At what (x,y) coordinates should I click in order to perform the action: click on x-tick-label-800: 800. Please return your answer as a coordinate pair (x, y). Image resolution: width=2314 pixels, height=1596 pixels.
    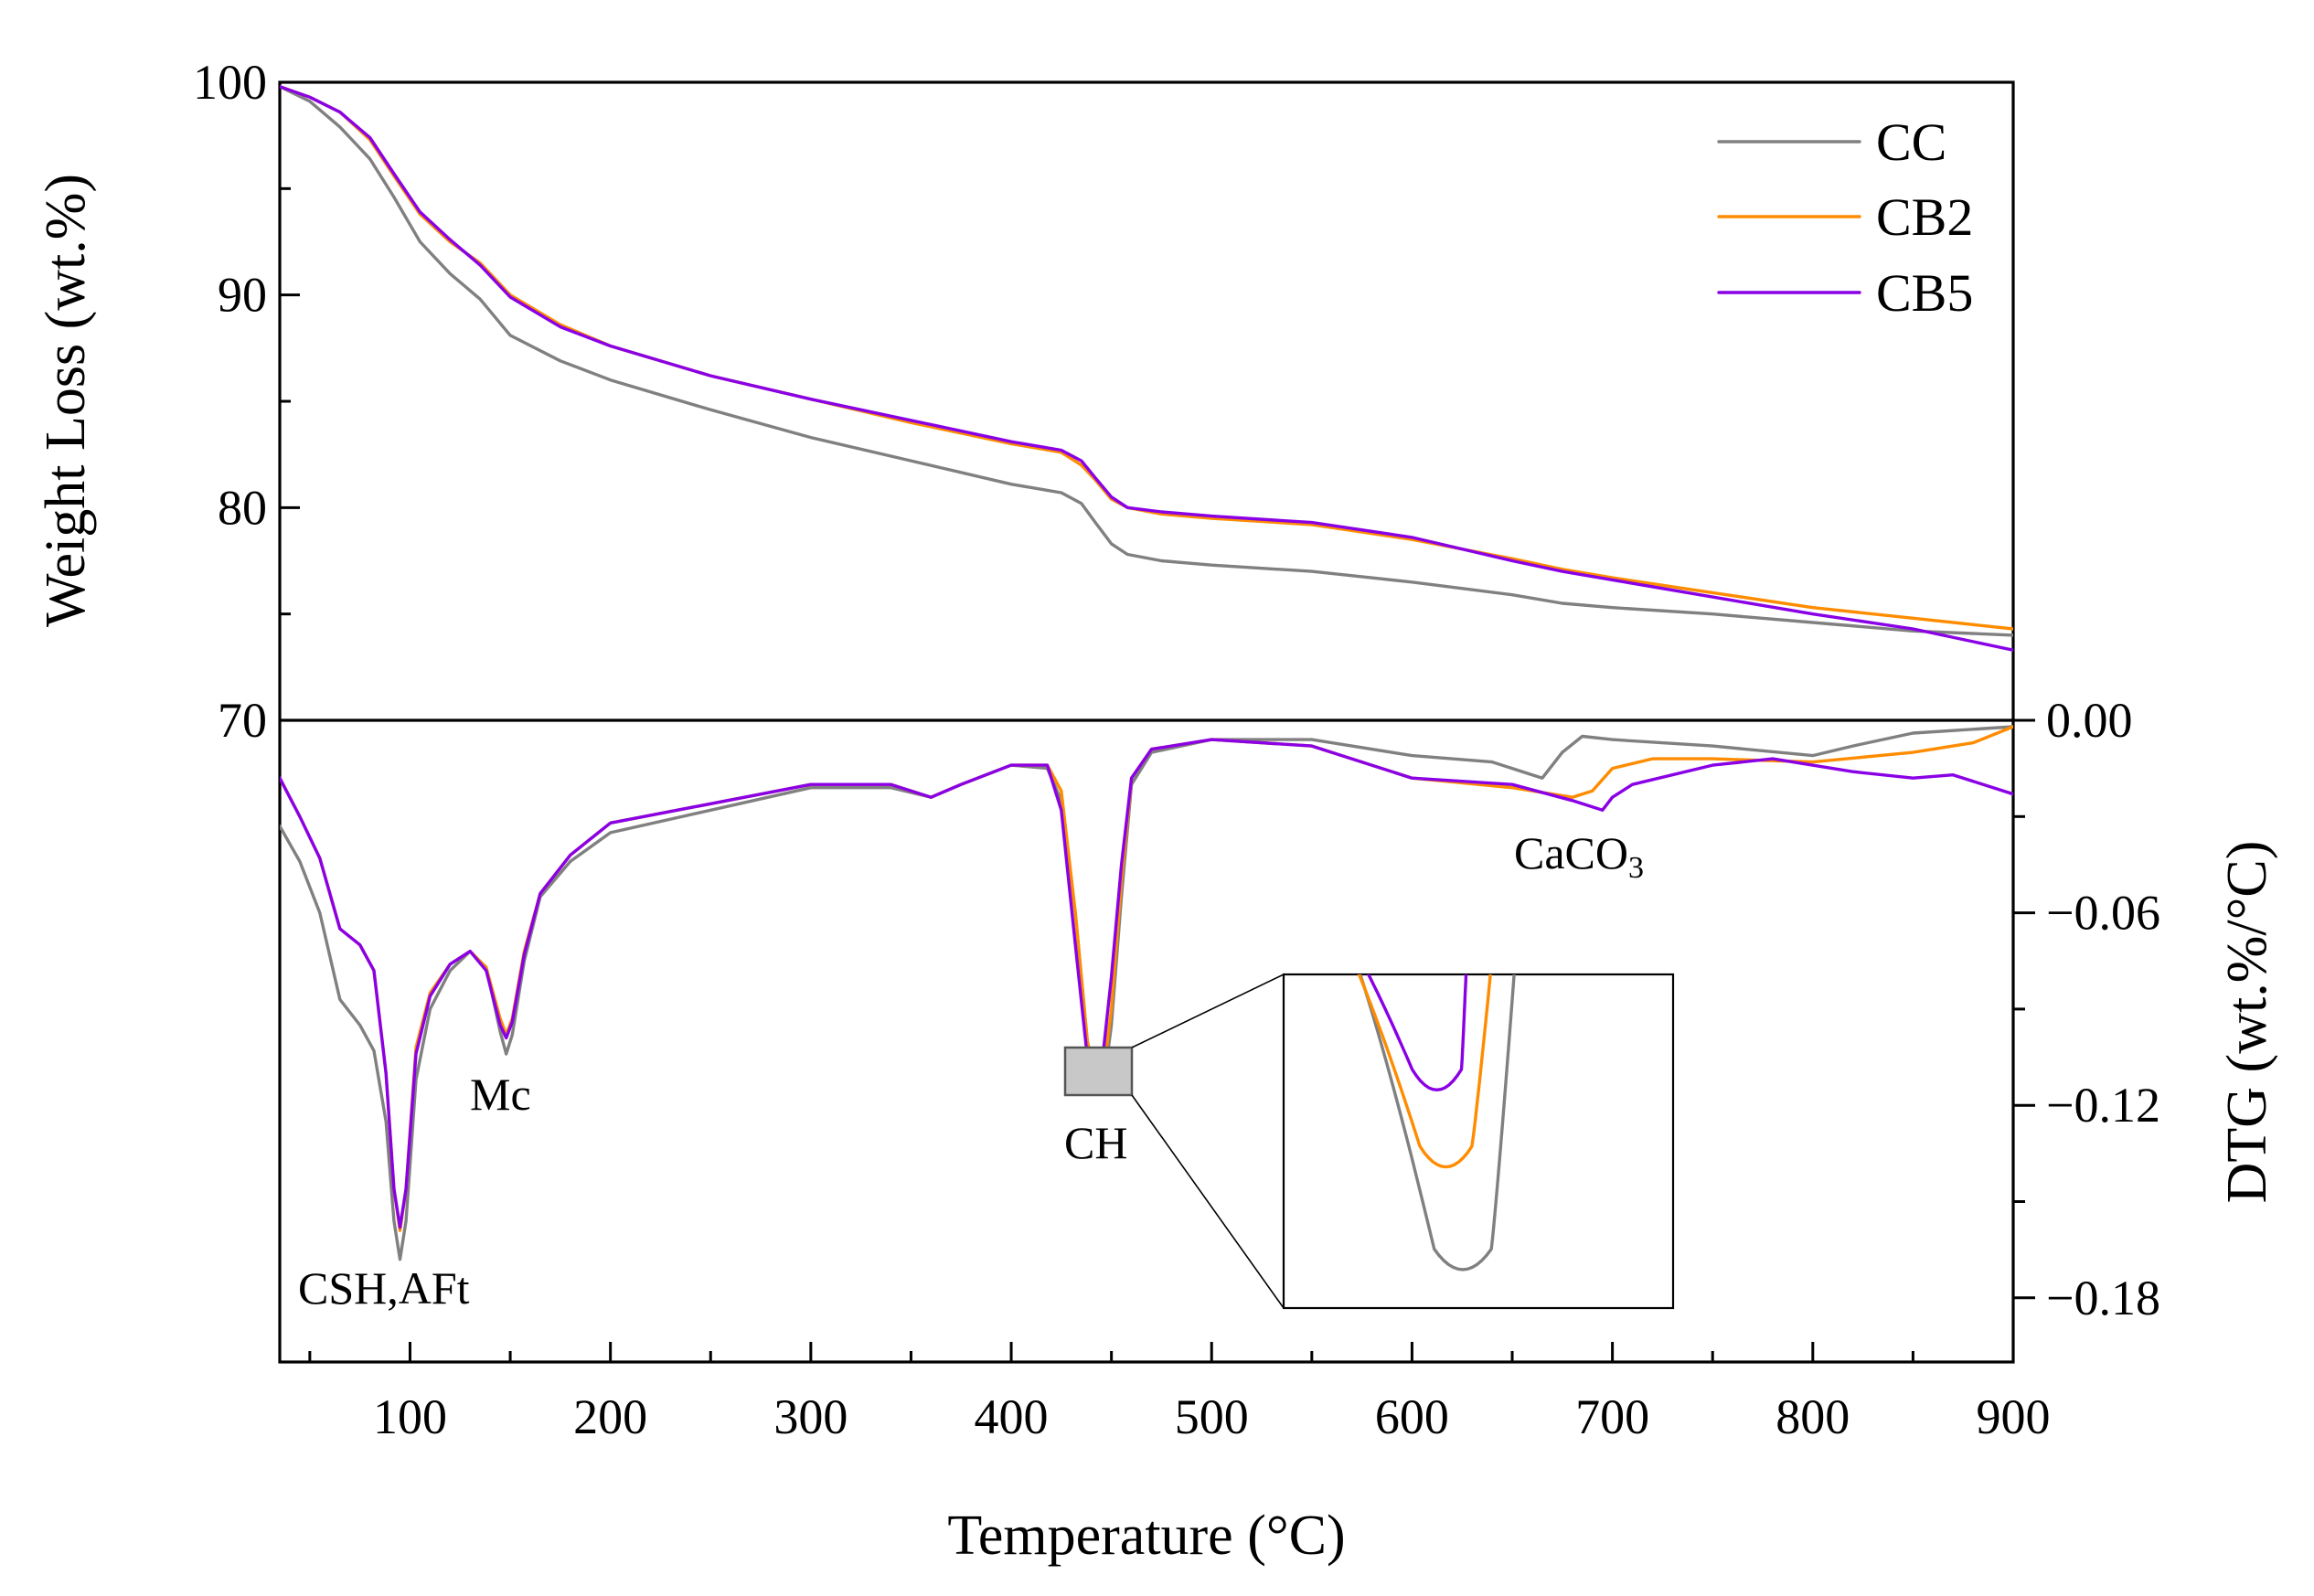
    Looking at the image, I should click on (1813, 1416).